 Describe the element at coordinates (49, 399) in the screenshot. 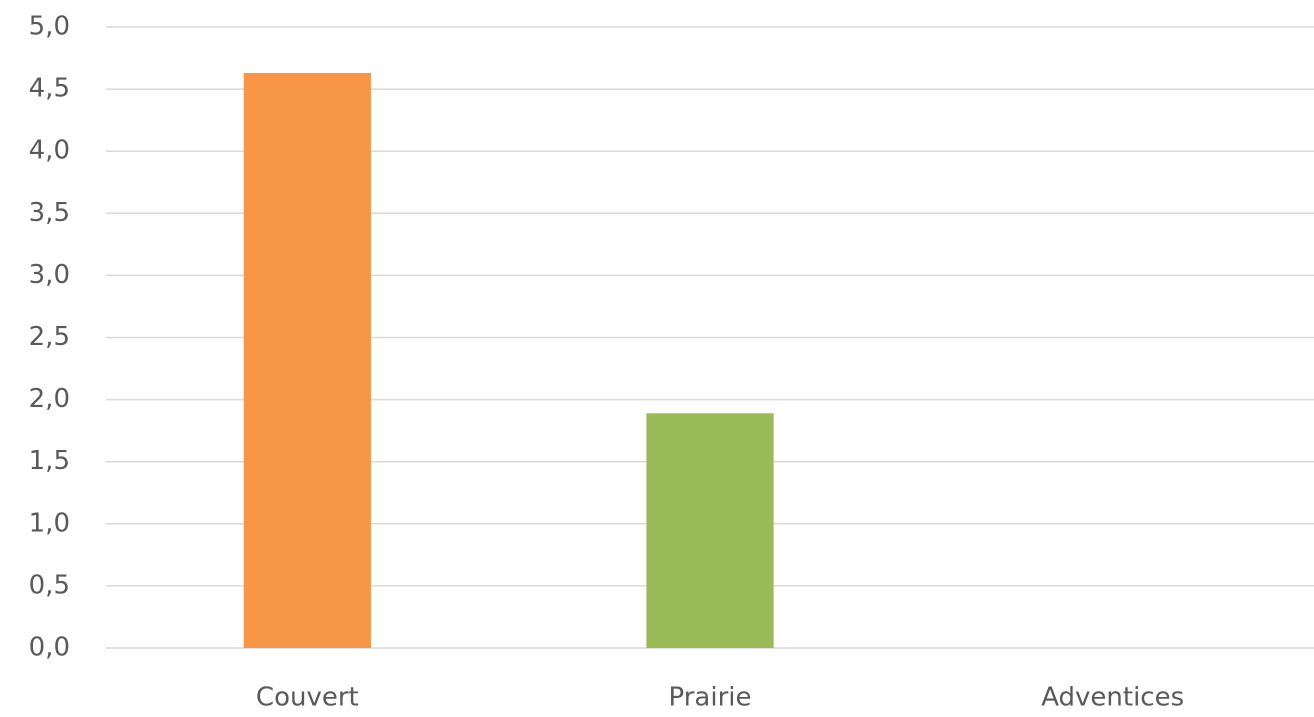

I see `y-tick-label: 2,0` at that location.